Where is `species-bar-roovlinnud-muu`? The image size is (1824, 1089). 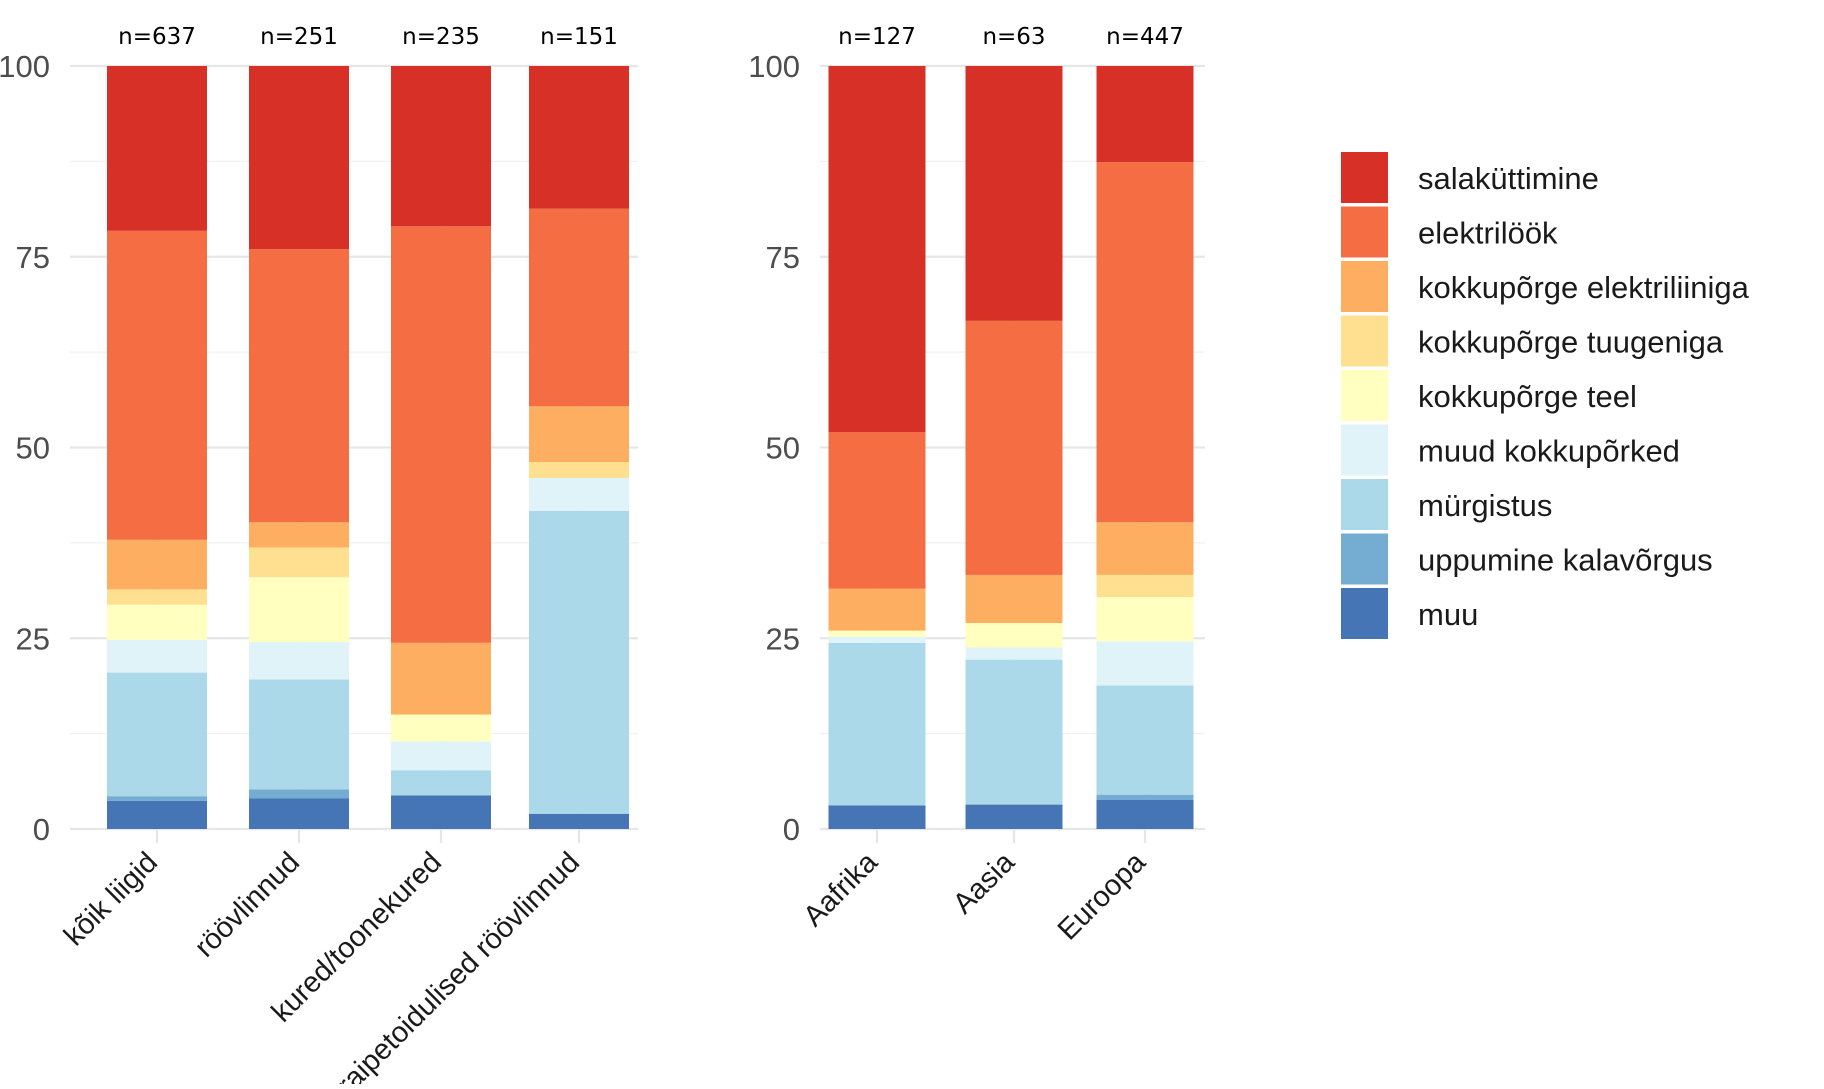 species-bar-roovlinnud-muu is located at coordinates (299, 813).